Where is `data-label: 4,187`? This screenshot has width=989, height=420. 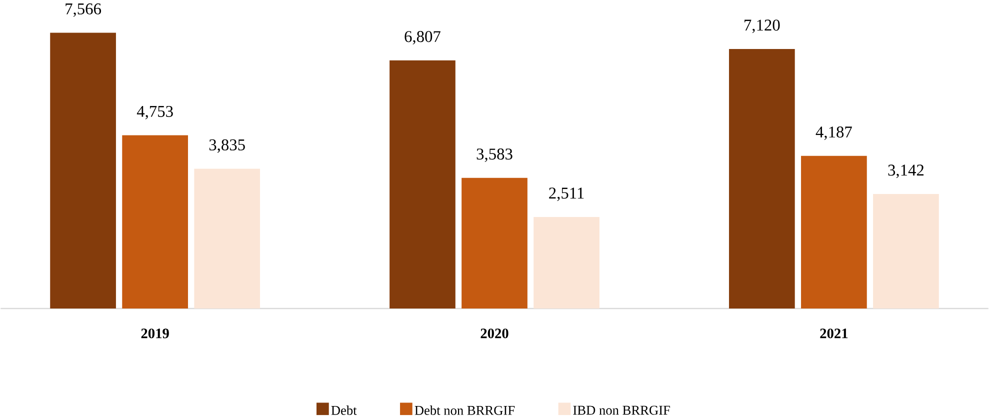
data-label: 4,187 is located at coordinates (834, 133).